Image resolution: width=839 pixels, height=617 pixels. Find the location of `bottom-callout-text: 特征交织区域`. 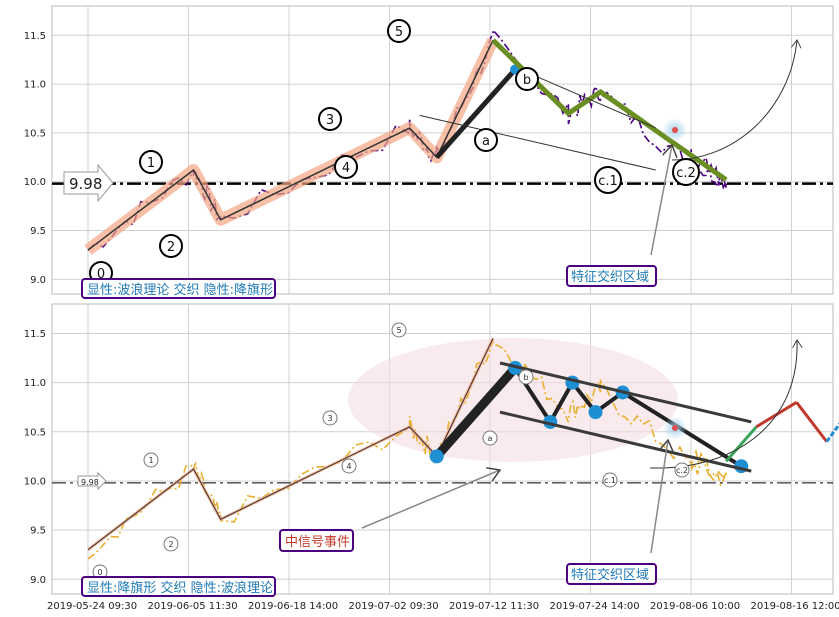

bottom-callout-text: 特征交织区域 is located at coordinates (610, 575).